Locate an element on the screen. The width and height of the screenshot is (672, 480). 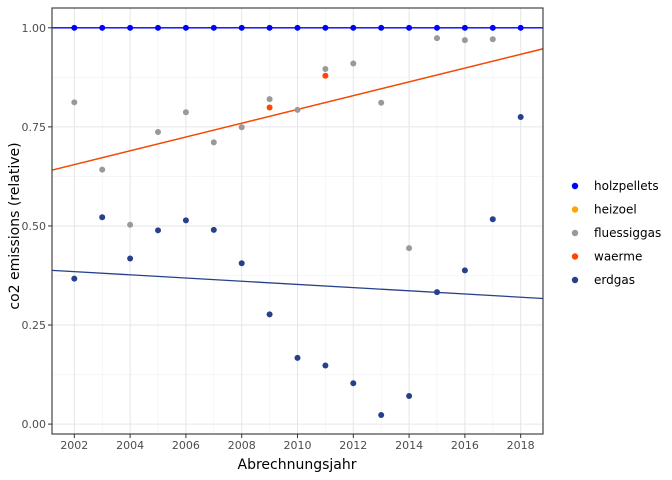
trend-line-erdgas is located at coordinates (297, 284).